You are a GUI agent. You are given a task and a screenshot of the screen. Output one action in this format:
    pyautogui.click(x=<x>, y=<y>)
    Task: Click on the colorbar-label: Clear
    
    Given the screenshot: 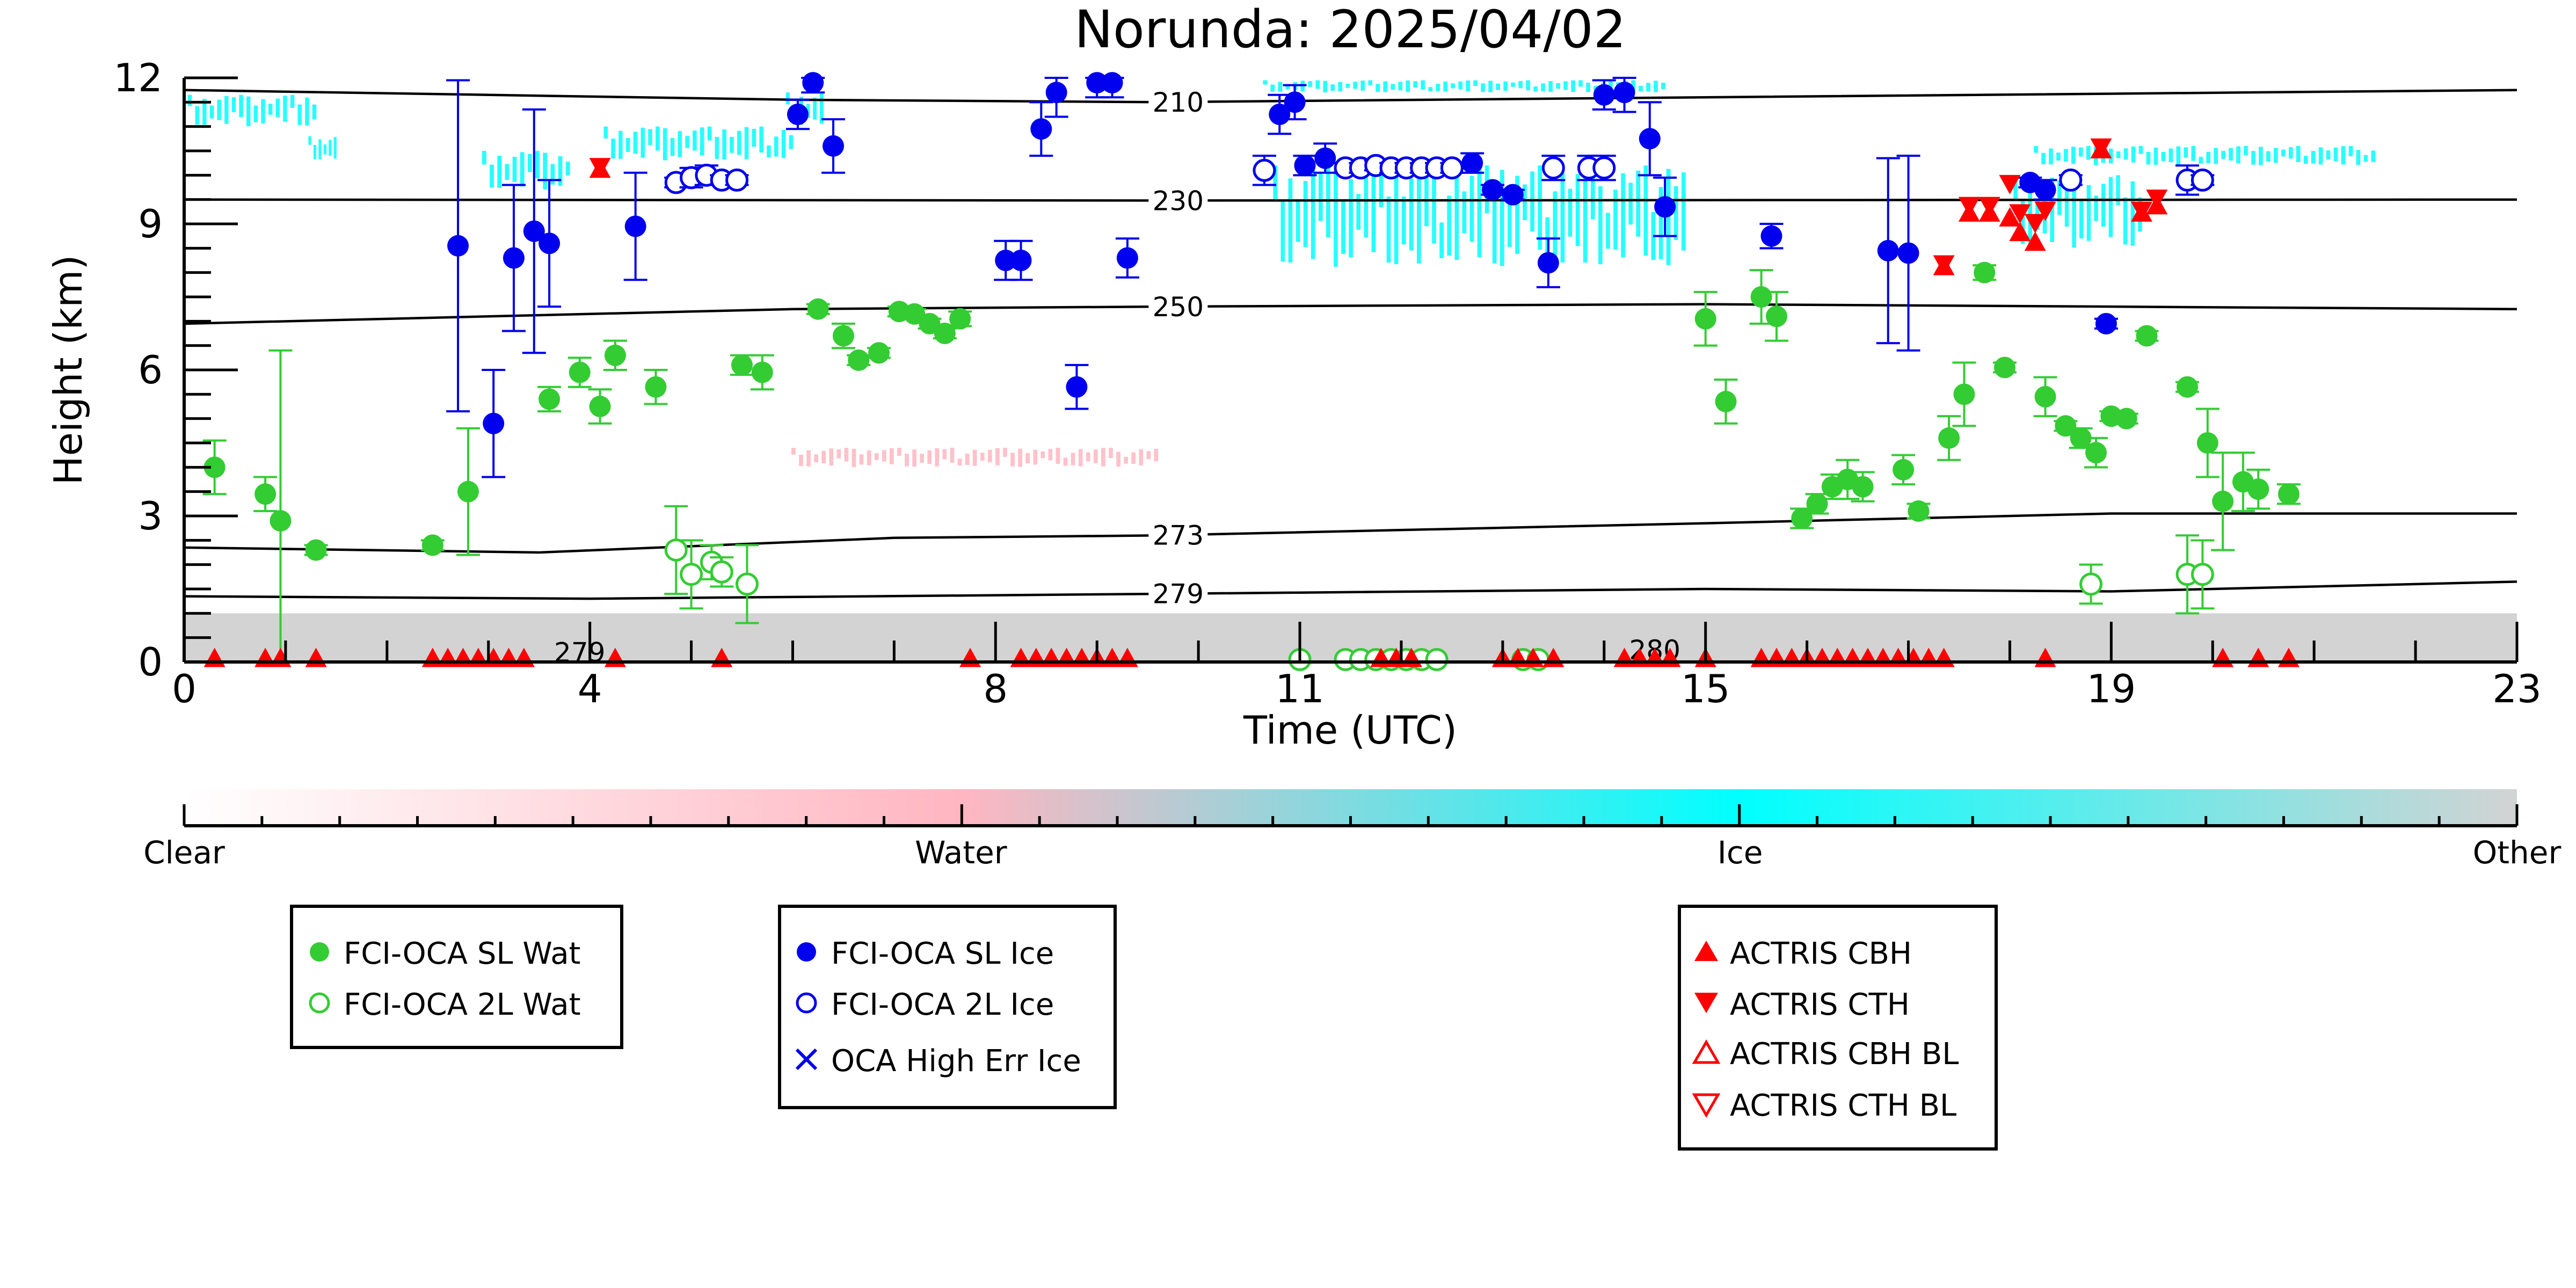 What is the action you would take?
    pyautogui.click(x=184, y=852)
    